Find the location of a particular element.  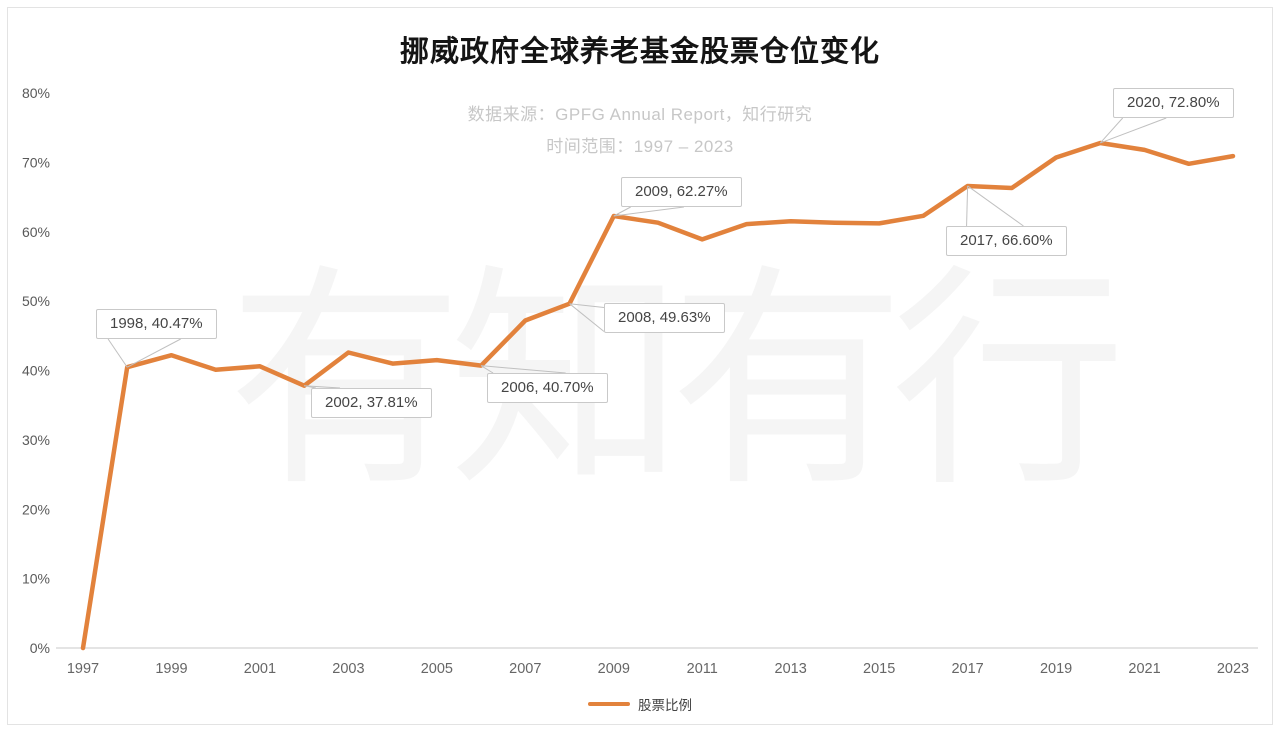

x-axis-tick: 2001 is located at coordinates (260, 669).